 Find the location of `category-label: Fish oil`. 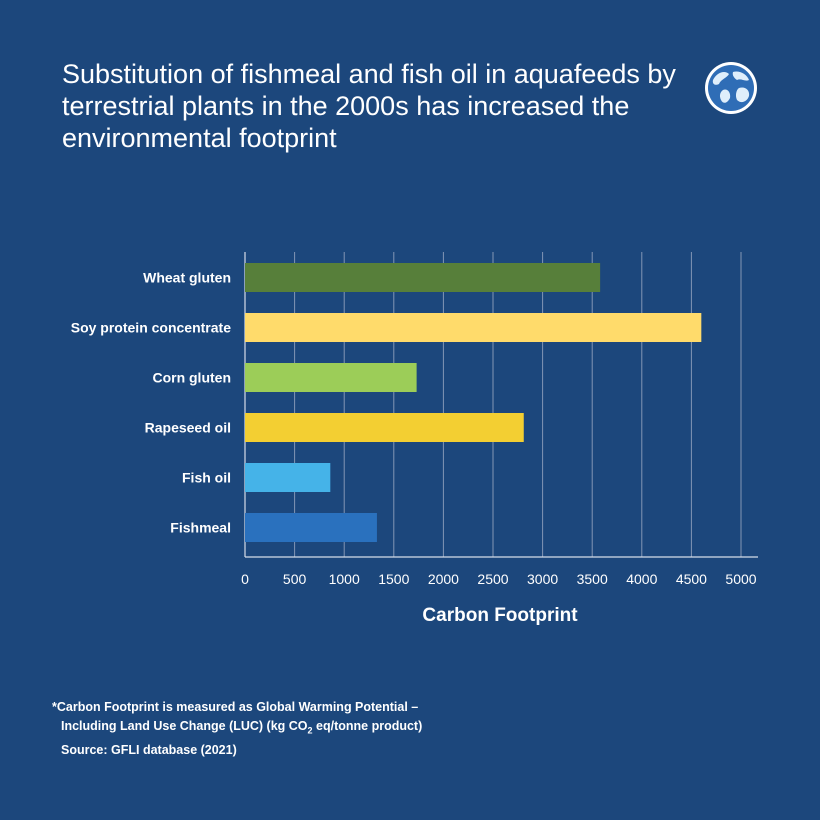

category-label: Fish oil is located at coordinates (206, 478).